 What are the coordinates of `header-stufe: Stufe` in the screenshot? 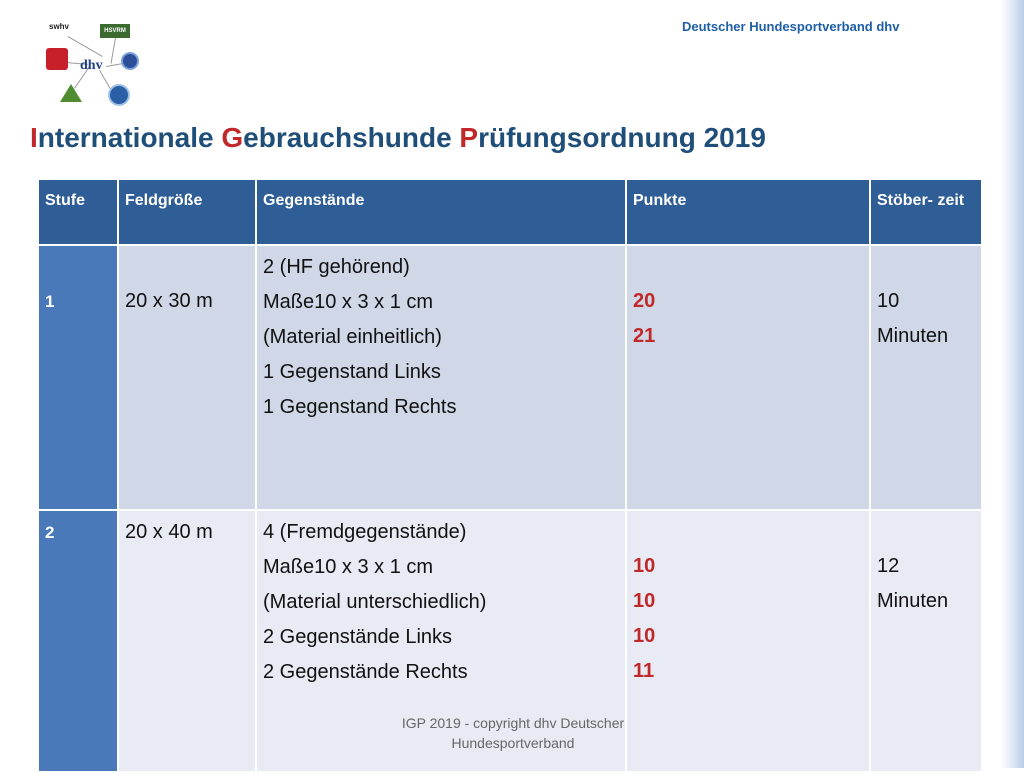 It's located at (78, 212).